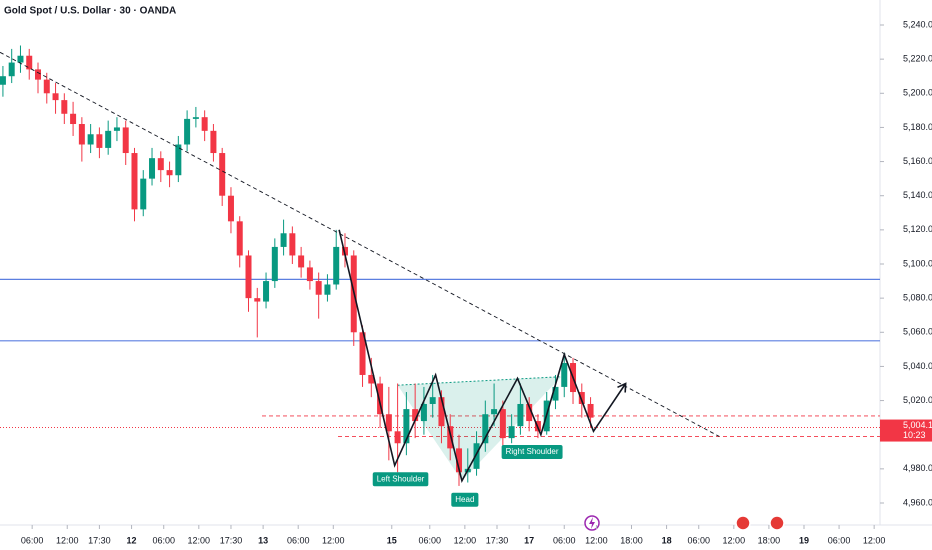 The image size is (932, 550). What do you see at coordinates (917, 502) in the screenshot?
I see `y-tick-label: 4,960.000` at bounding box center [917, 502].